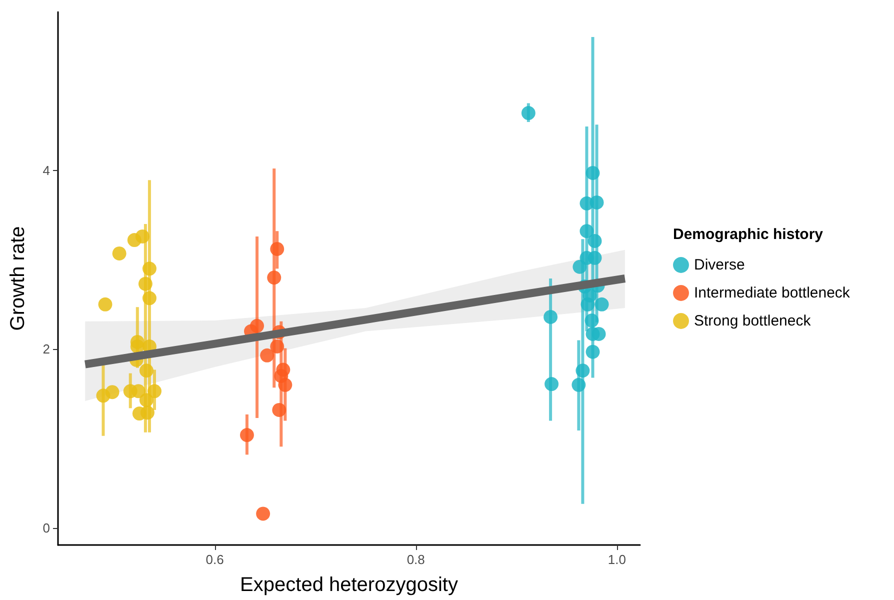 Image resolution: width=894 pixels, height=600 pixels. What do you see at coordinates (415, 559) in the screenshot?
I see `x-tick-label: 0.8` at bounding box center [415, 559].